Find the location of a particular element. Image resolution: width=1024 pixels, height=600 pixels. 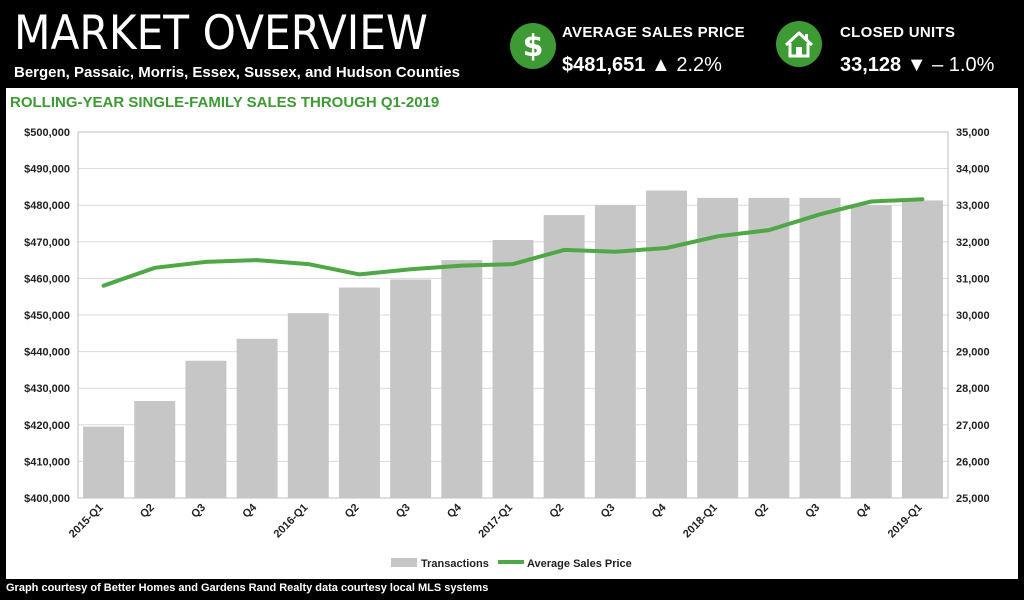

x-tick-label: 2018-Q1 is located at coordinates (700, 521).